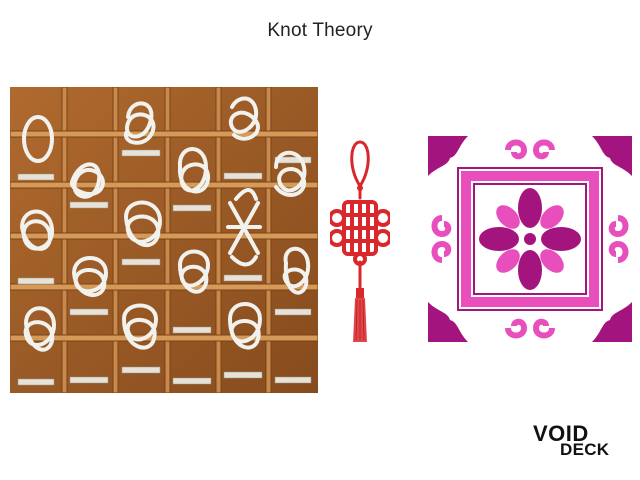 This screenshot has height=480, width=640. Describe the element at coordinates (320, 30) in the screenshot. I see `page-title: Knot Theory` at that location.